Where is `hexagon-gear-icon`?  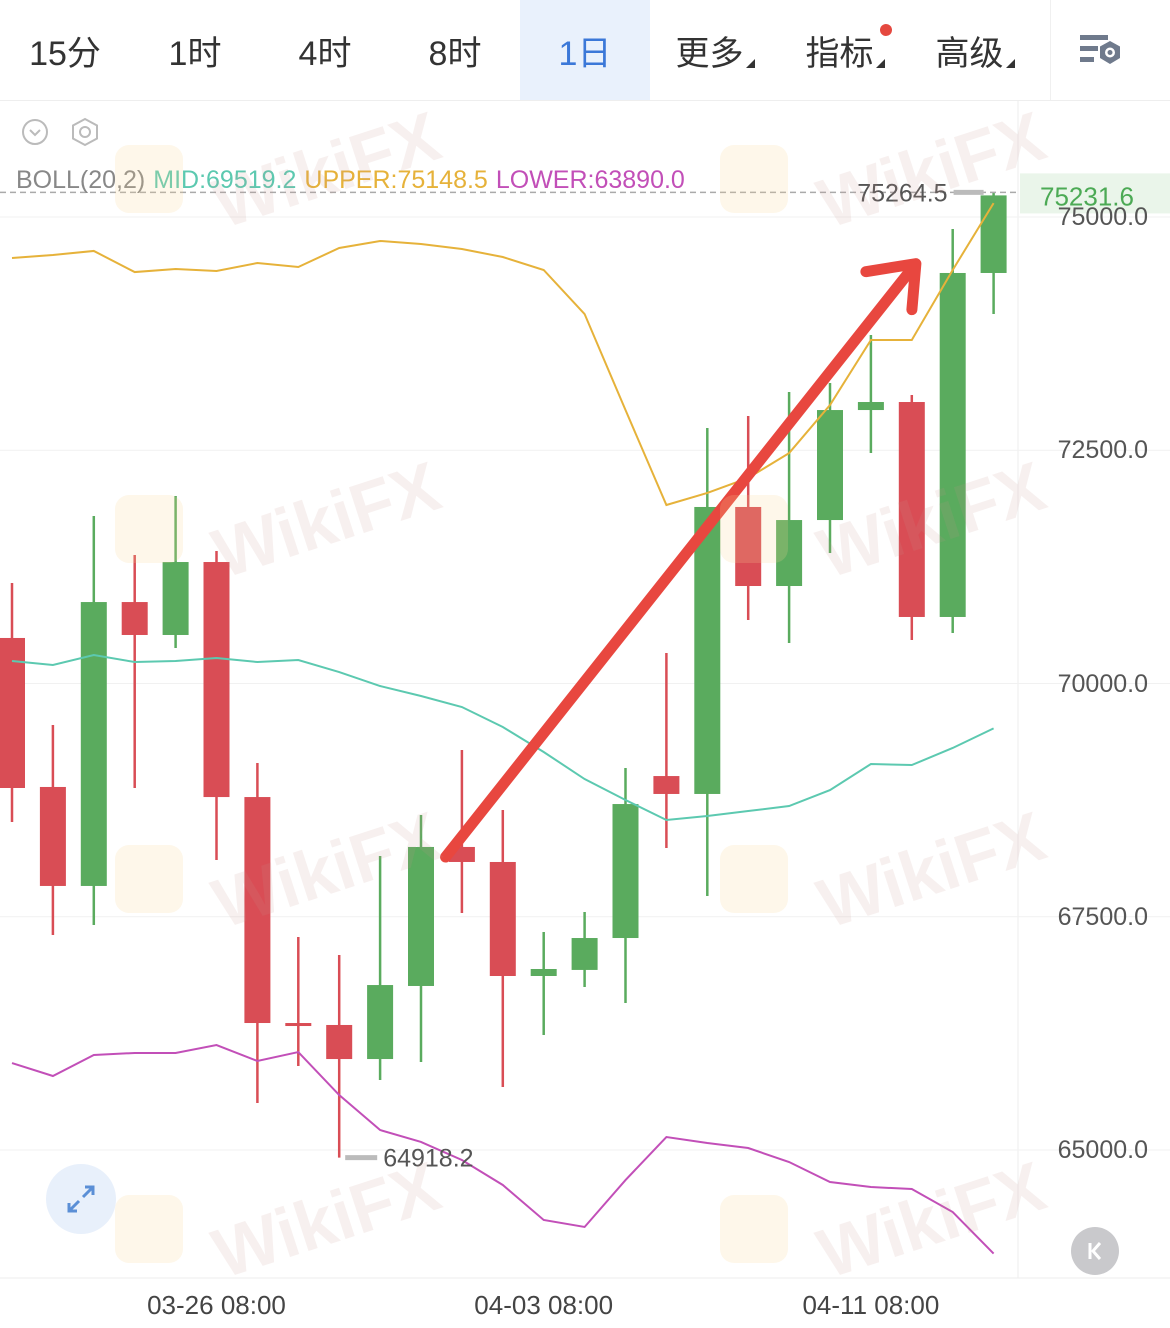
hexagon-gear-icon is located at coordinates (84, 132).